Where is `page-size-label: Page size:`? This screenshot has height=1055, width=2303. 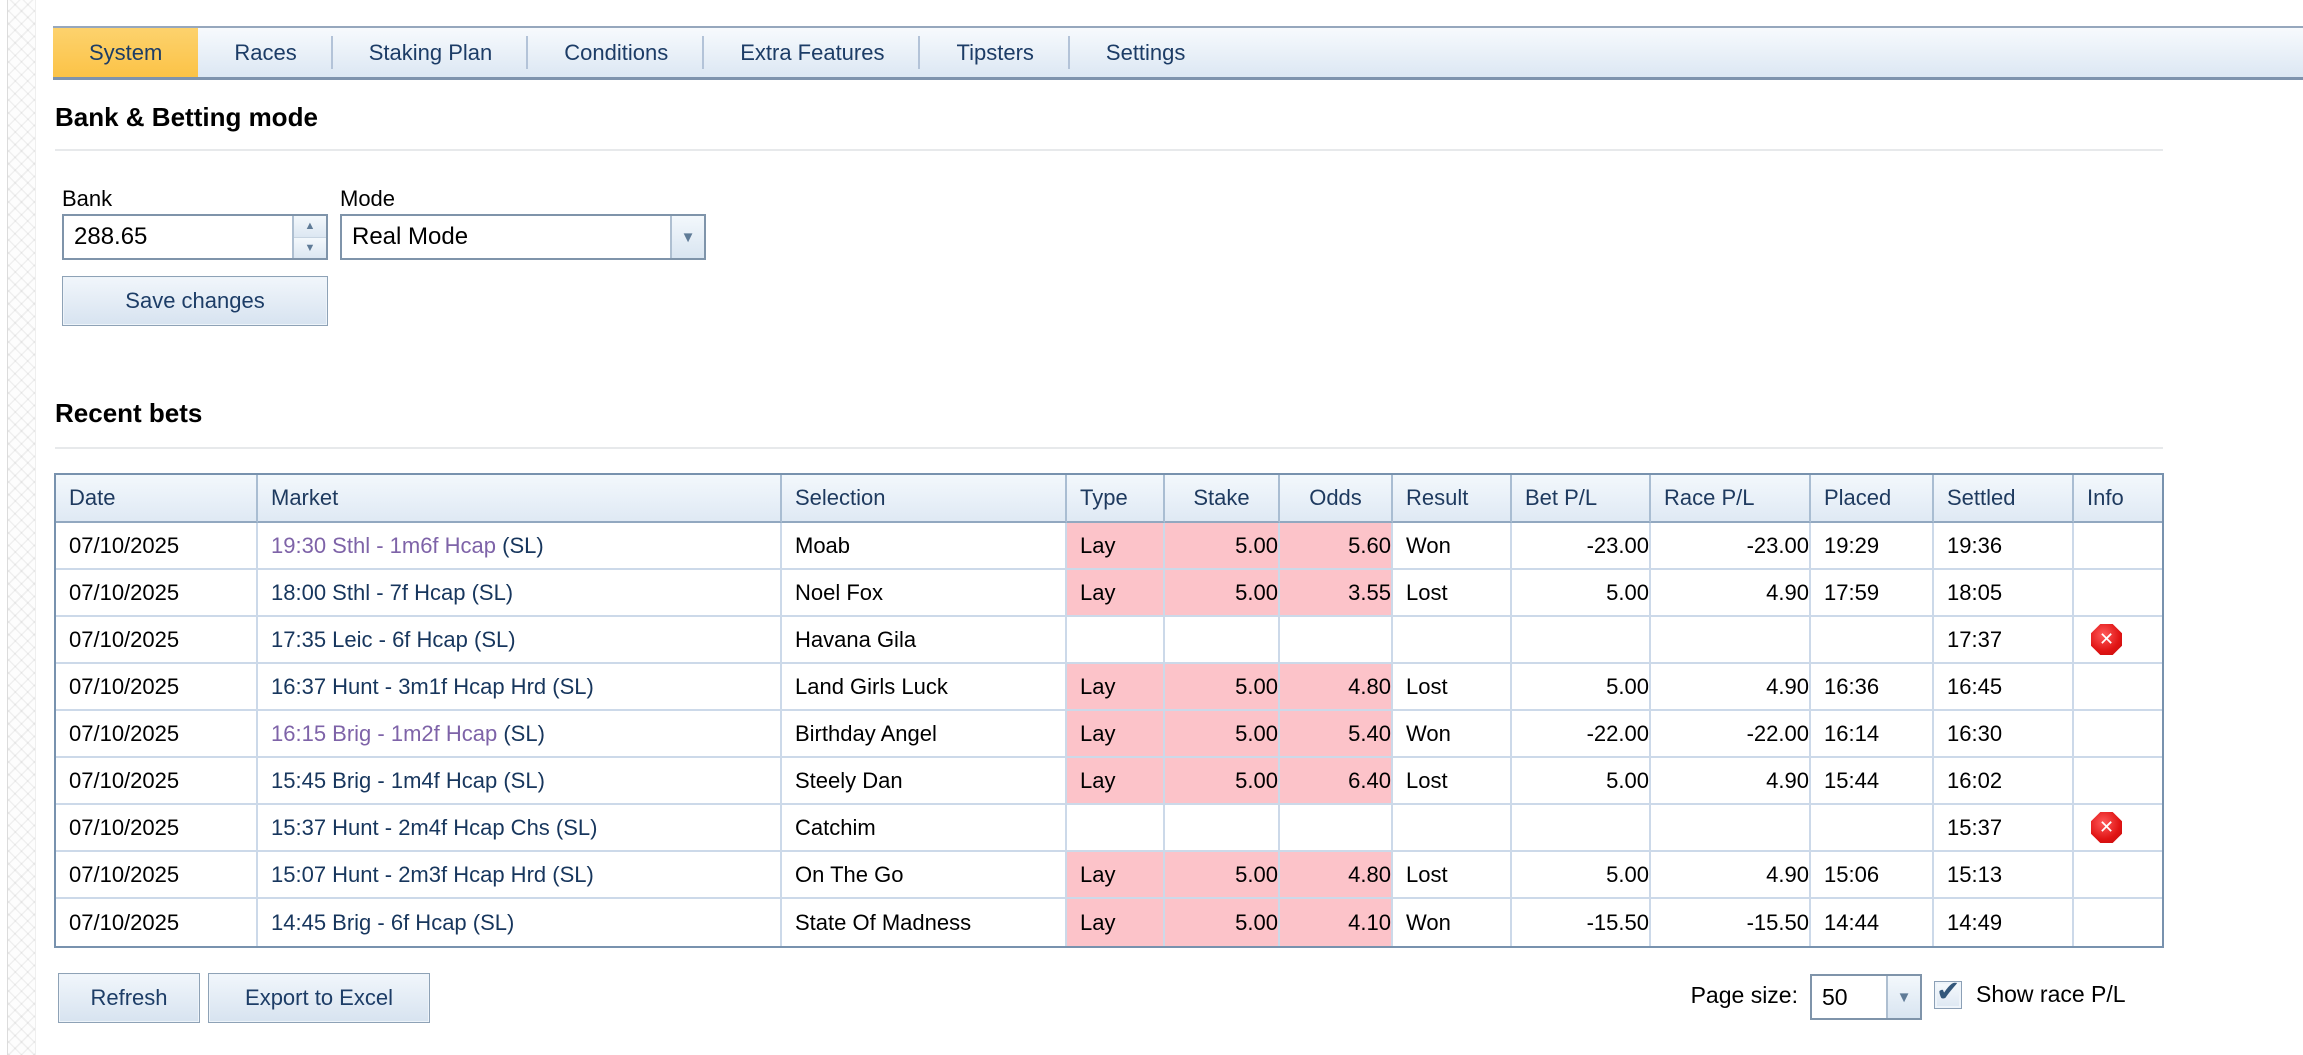
page-size-label: Page size: is located at coordinates (1744, 995).